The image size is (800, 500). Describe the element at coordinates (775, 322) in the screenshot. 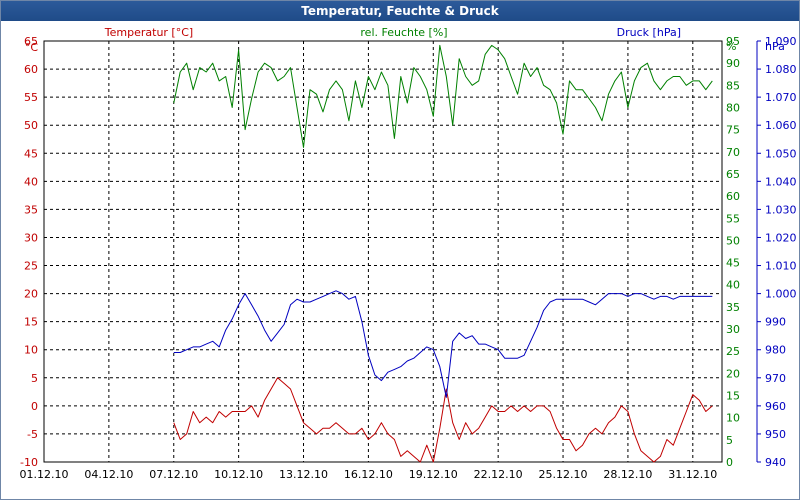

I see `pressure-tick-label: 990` at that location.